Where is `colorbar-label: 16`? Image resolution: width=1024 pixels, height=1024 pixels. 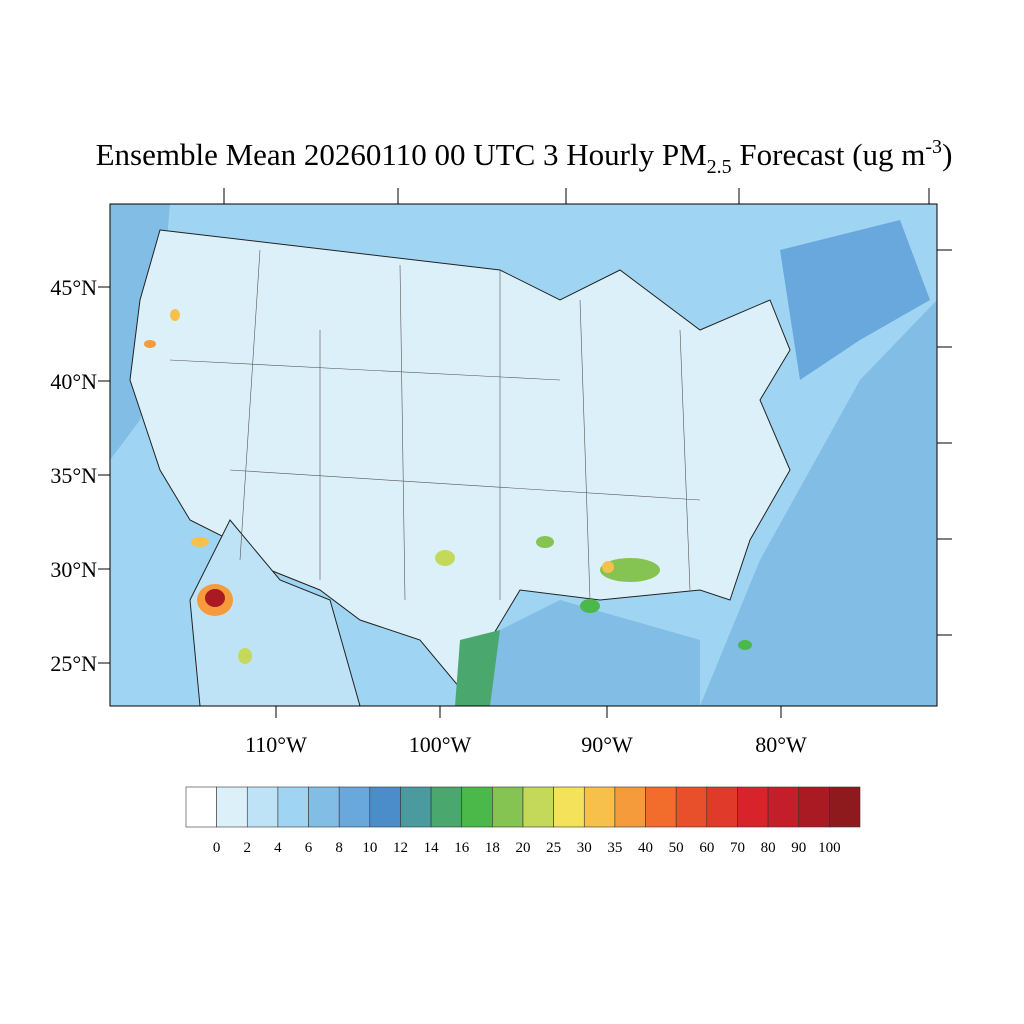 colorbar-label: 16 is located at coordinates (462, 848).